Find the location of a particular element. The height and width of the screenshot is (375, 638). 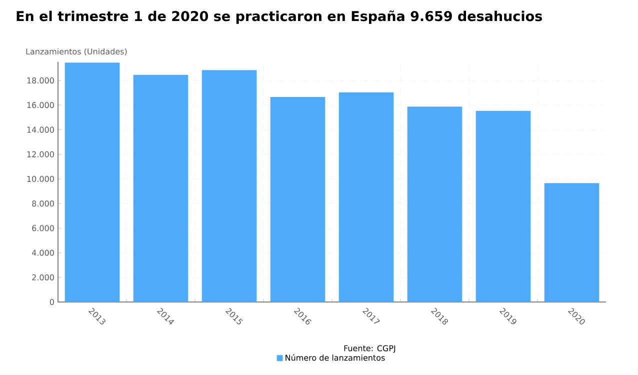

legend-label: Número de lanzamientos is located at coordinates (335, 357).